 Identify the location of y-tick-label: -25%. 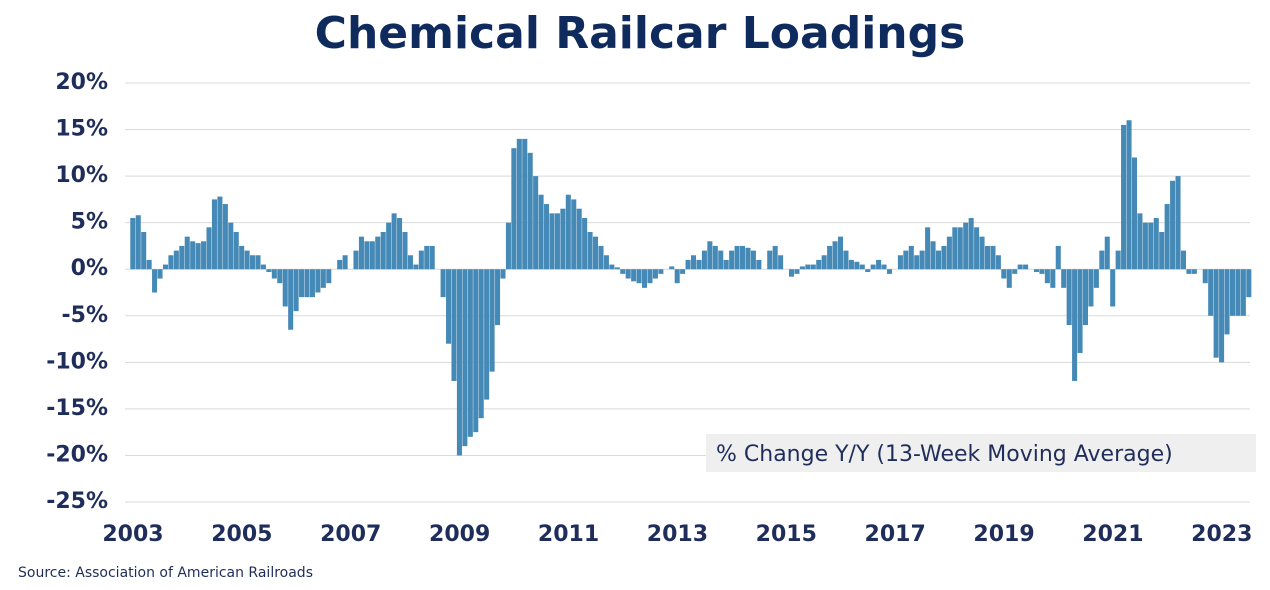
(77, 501).